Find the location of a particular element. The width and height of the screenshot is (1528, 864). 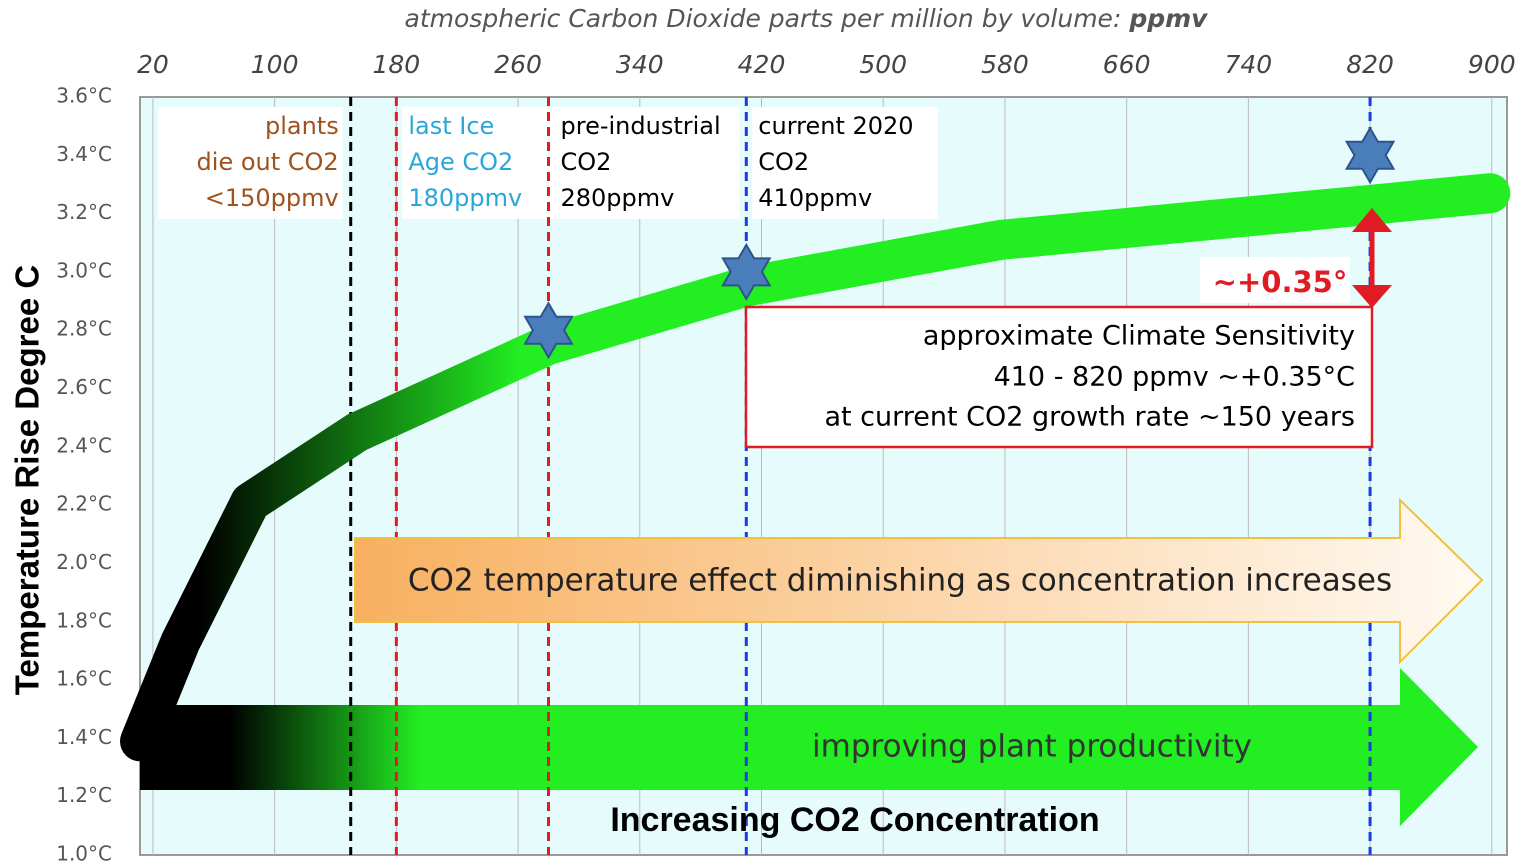

delta-label: ~+0.35° is located at coordinates (1280, 282).